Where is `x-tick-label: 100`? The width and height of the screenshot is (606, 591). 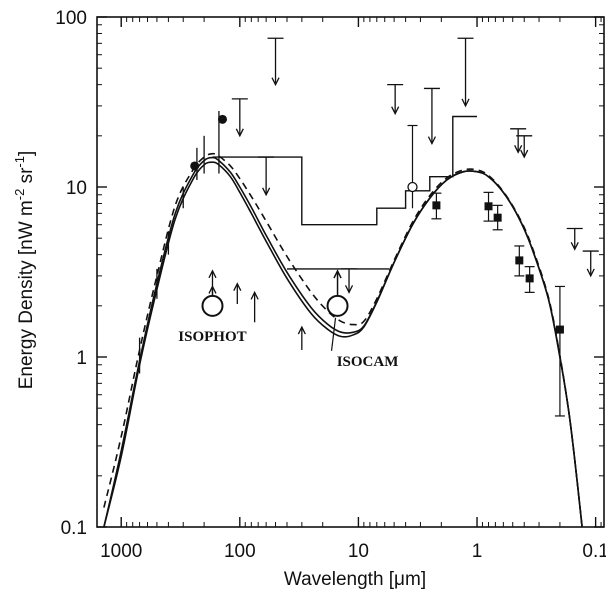 x-tick-label: 100 is located at coordinates (240, 551).